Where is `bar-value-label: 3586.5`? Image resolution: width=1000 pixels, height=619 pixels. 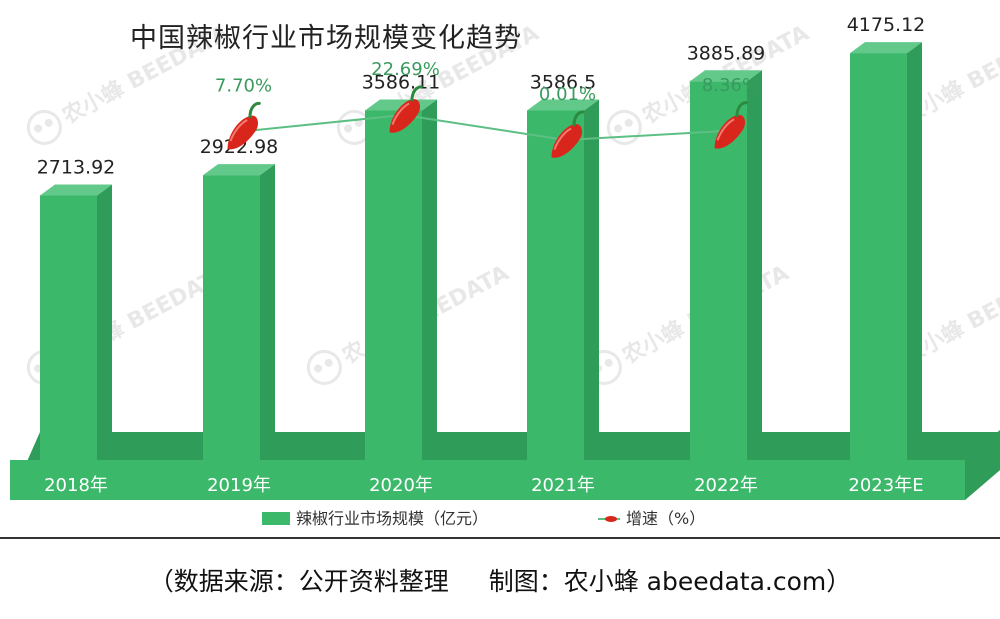
bar-value-label: 3586.5 is located at coordinates (563, 82).